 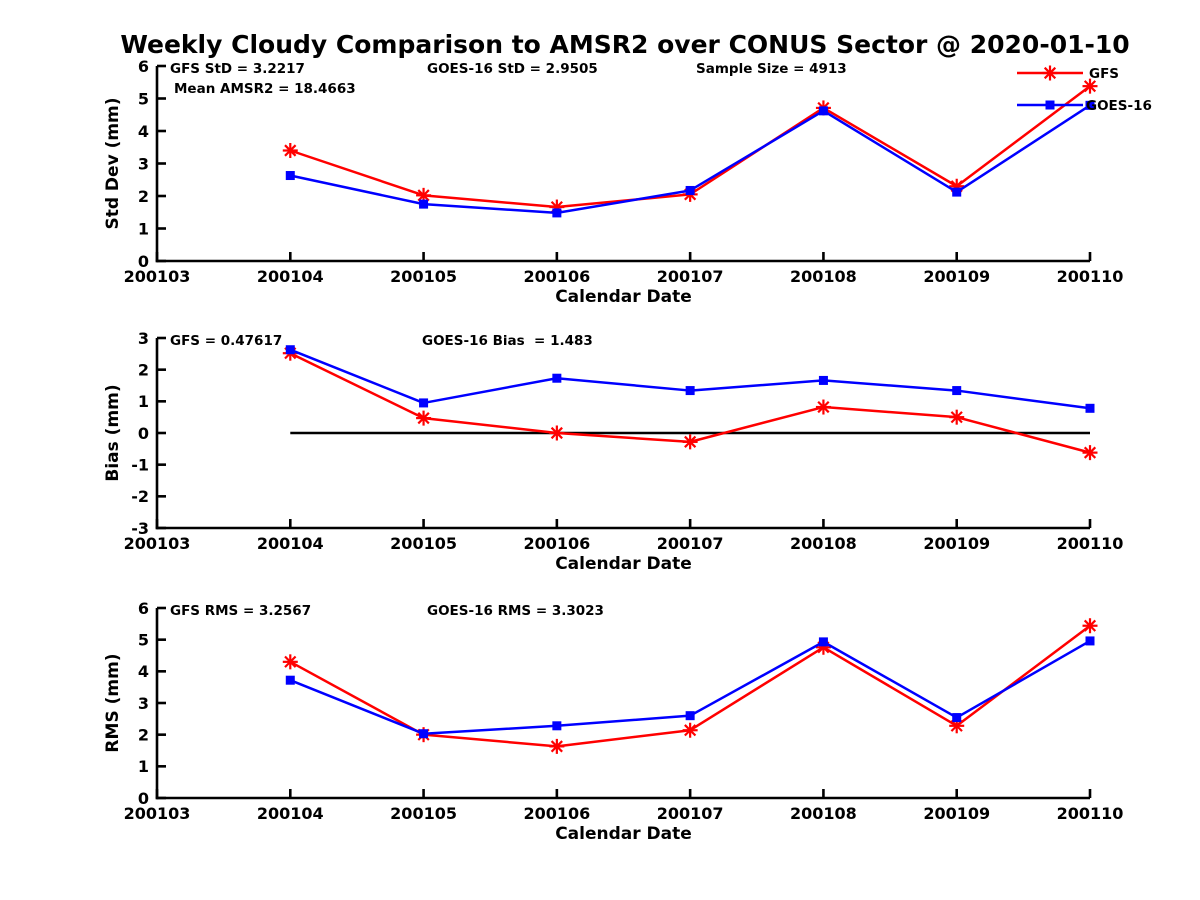 What do you see at coordinates (1104, 74) in the screenshot?
I see `legend-label-gfs: GFS` at bounding box center [1104, 74].